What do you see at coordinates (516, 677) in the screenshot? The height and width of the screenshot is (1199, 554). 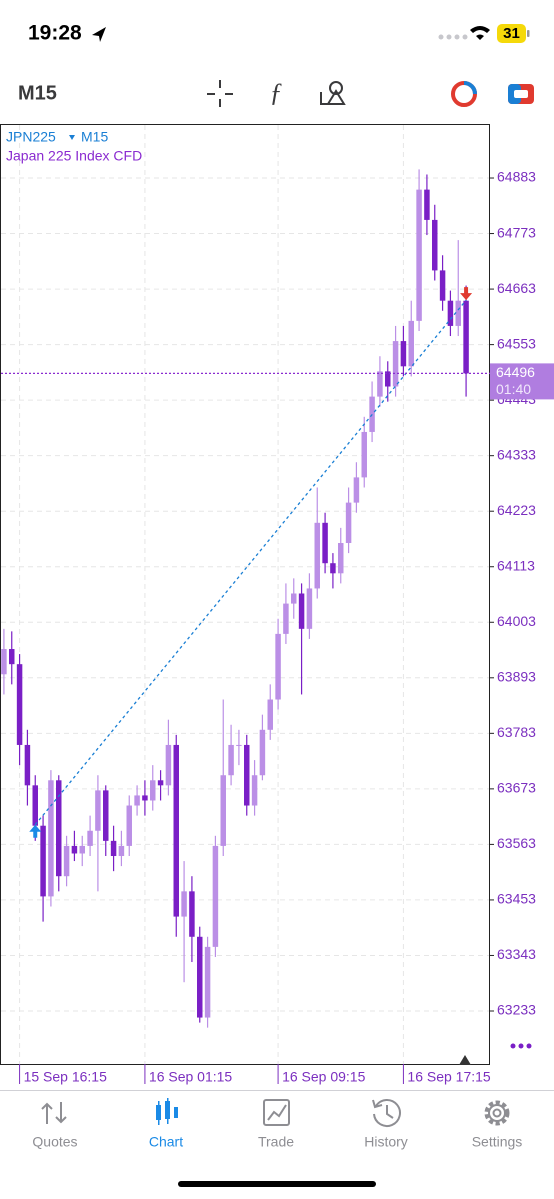 I see `y-tick-label: 63893` at bounding box center [516, 677].